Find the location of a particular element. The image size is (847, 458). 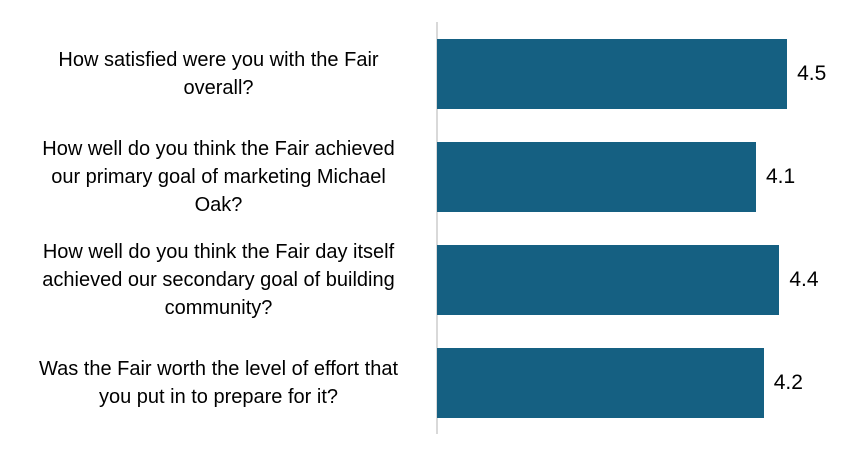

bar-area: 4.1 is located at coordinates (642, 176).